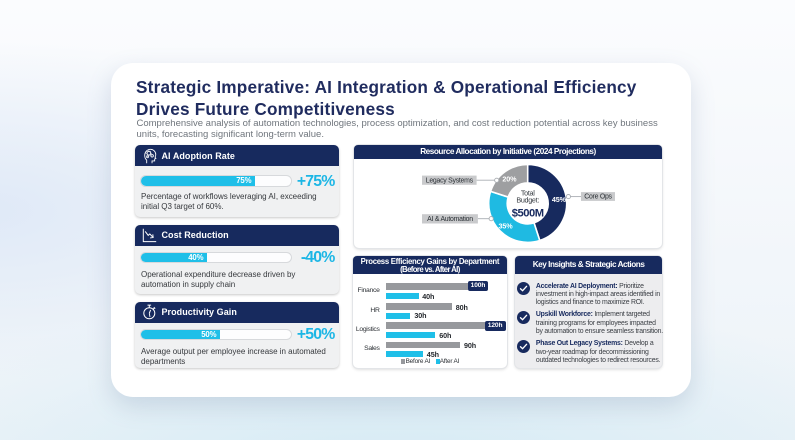 Image resolution: width=795 pixels, height=440 pixels. I want to click on svg-text: 45%, so click(559, 199).